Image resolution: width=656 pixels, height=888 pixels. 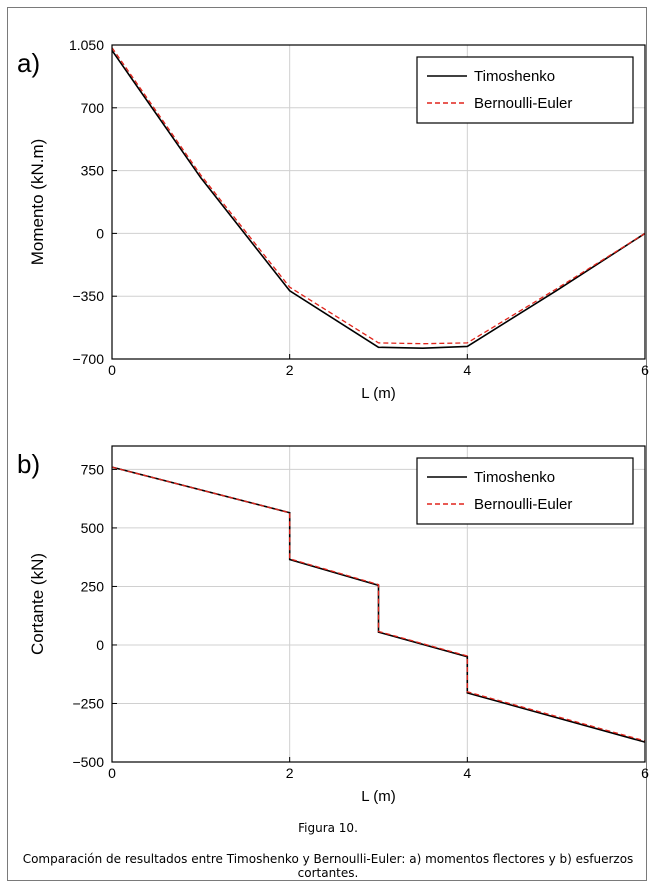 What do you see at coordinates (86, 45) in the screenshot?
I see `y-tick-label: 1.050` at bounding box center [86, 45].